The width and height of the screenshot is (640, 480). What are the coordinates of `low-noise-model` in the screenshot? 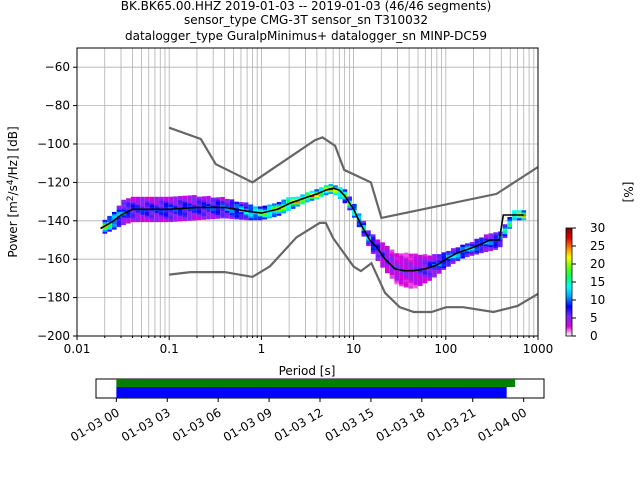 It's located at (354, 267).